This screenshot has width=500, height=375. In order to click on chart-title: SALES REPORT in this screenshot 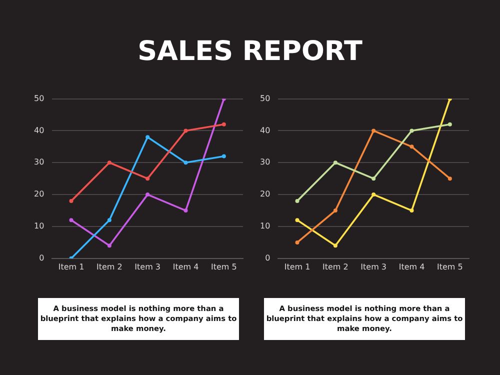, I will do `click(250, 51)`.